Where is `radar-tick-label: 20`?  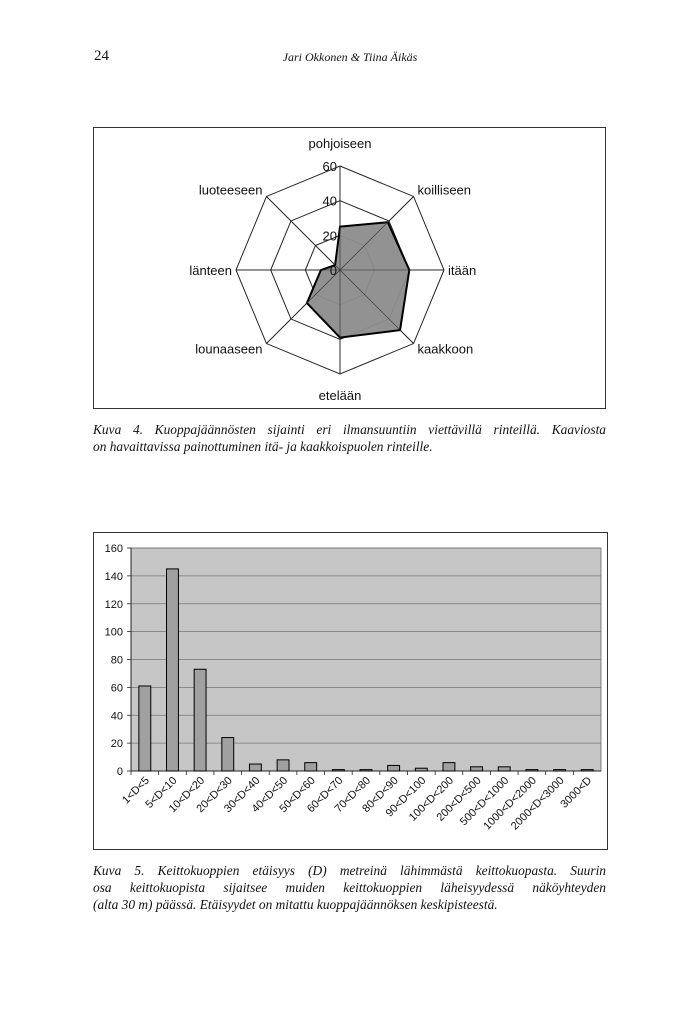
radar-tick-label: 20 is located at coordinates (330, 235).